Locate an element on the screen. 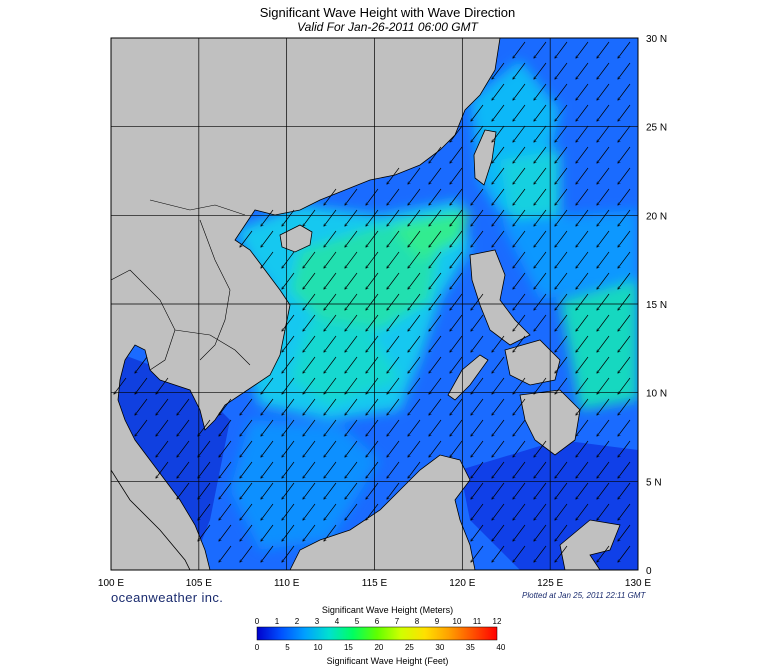 This screenshot has width=775, height=666. latitude-label: 30 N is located at coordinates (656, 39).